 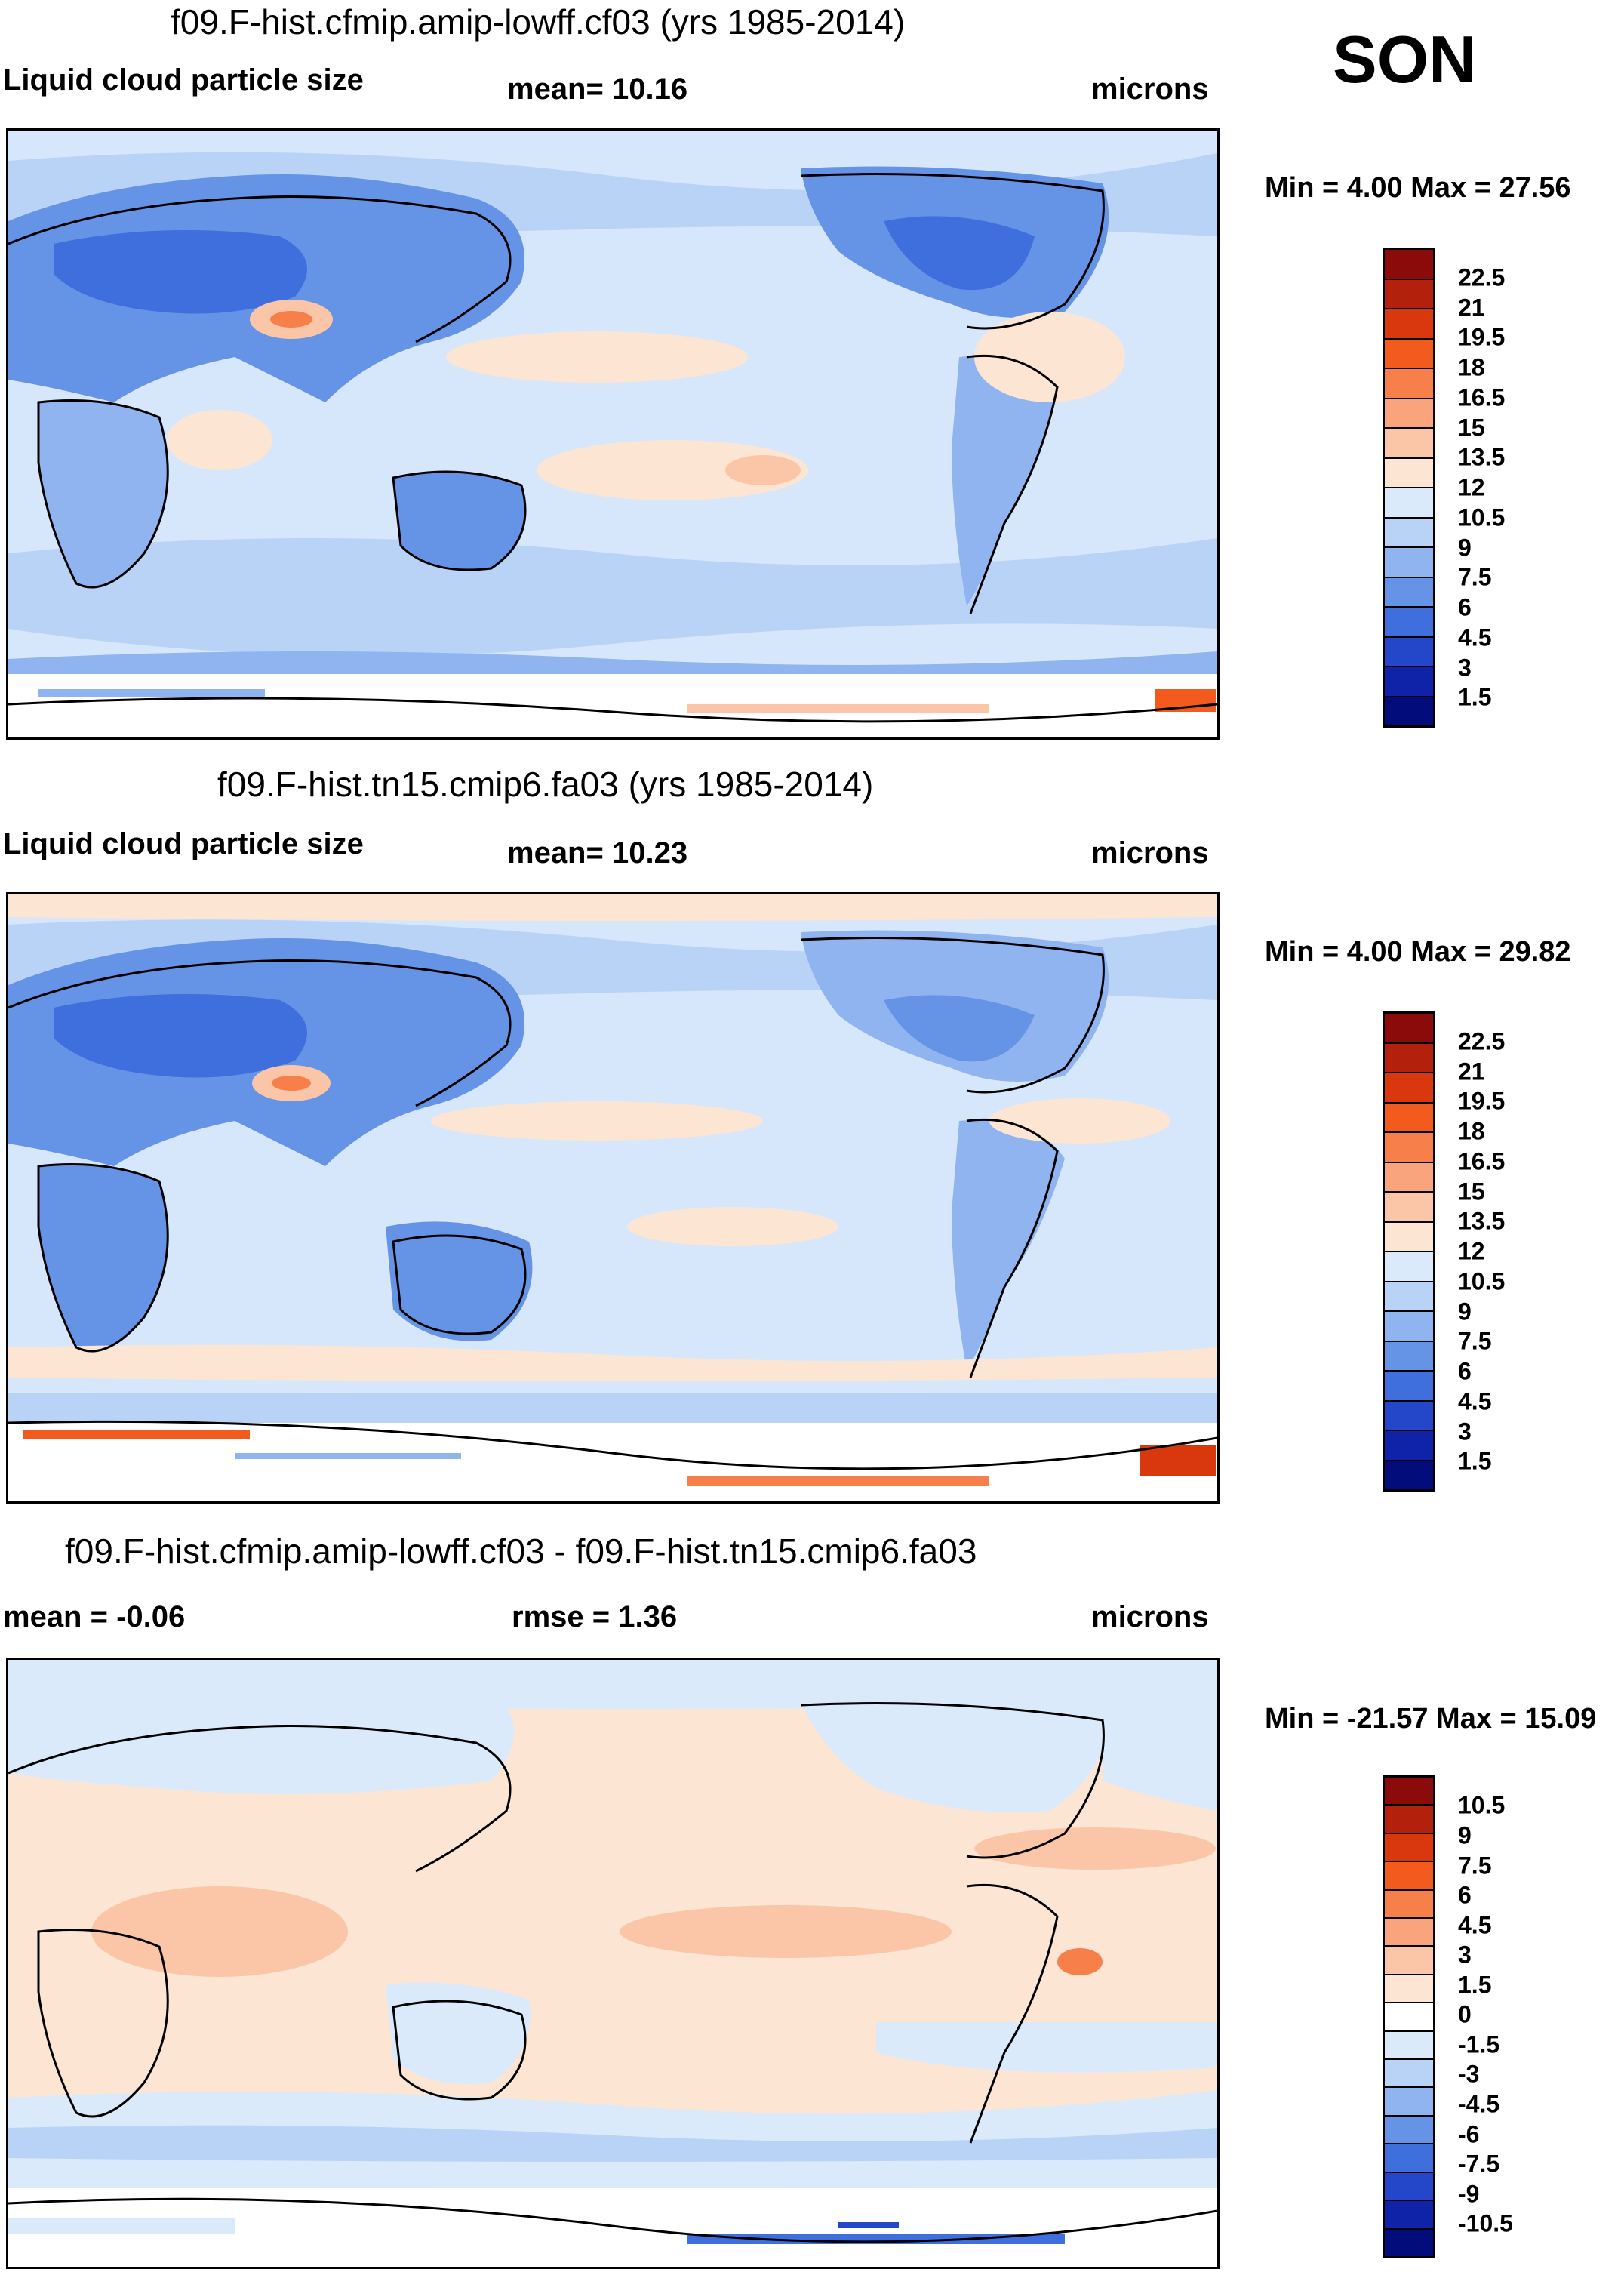 What do you see at coordinates (1471, 1251) in the screenshot?
I see `panel2-tick: 12` at bounding box center [1471, 1251].